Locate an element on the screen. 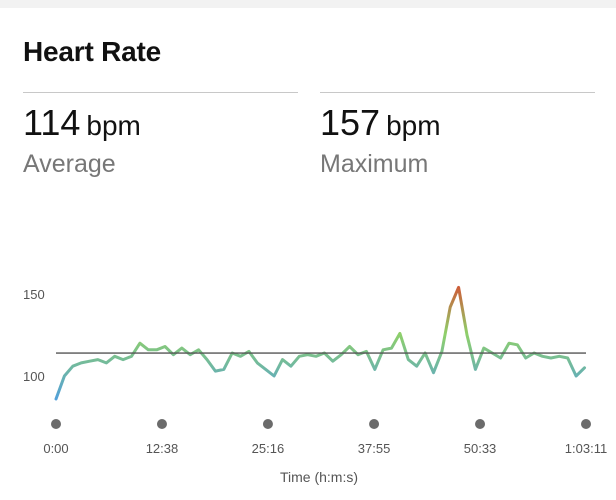 The width and height of the screenshot is (616, 500). average-stat: 114 bpm Average is located at coordinates (160, 137).